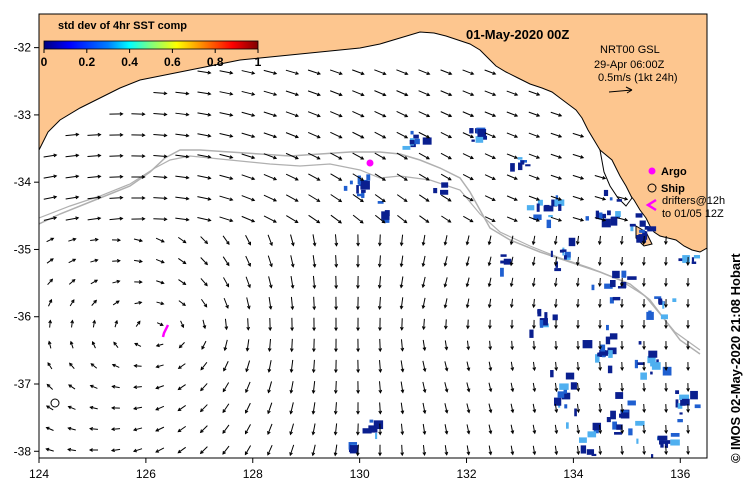 Image resolution: width=749 pixels, height=496 pixels. I want to click on y-tick-label: -33, so click(23, 115).